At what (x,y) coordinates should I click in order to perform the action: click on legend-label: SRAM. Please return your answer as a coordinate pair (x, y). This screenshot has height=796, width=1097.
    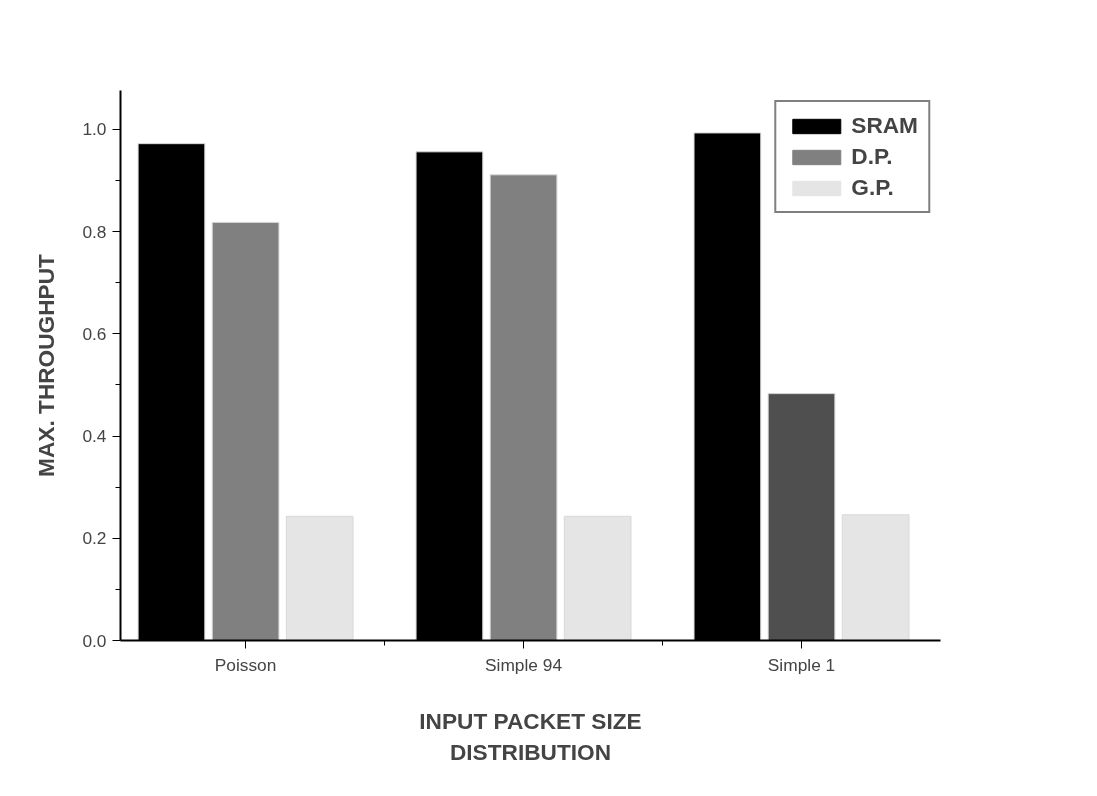
    Looking at the image, I should click on (884, 125).